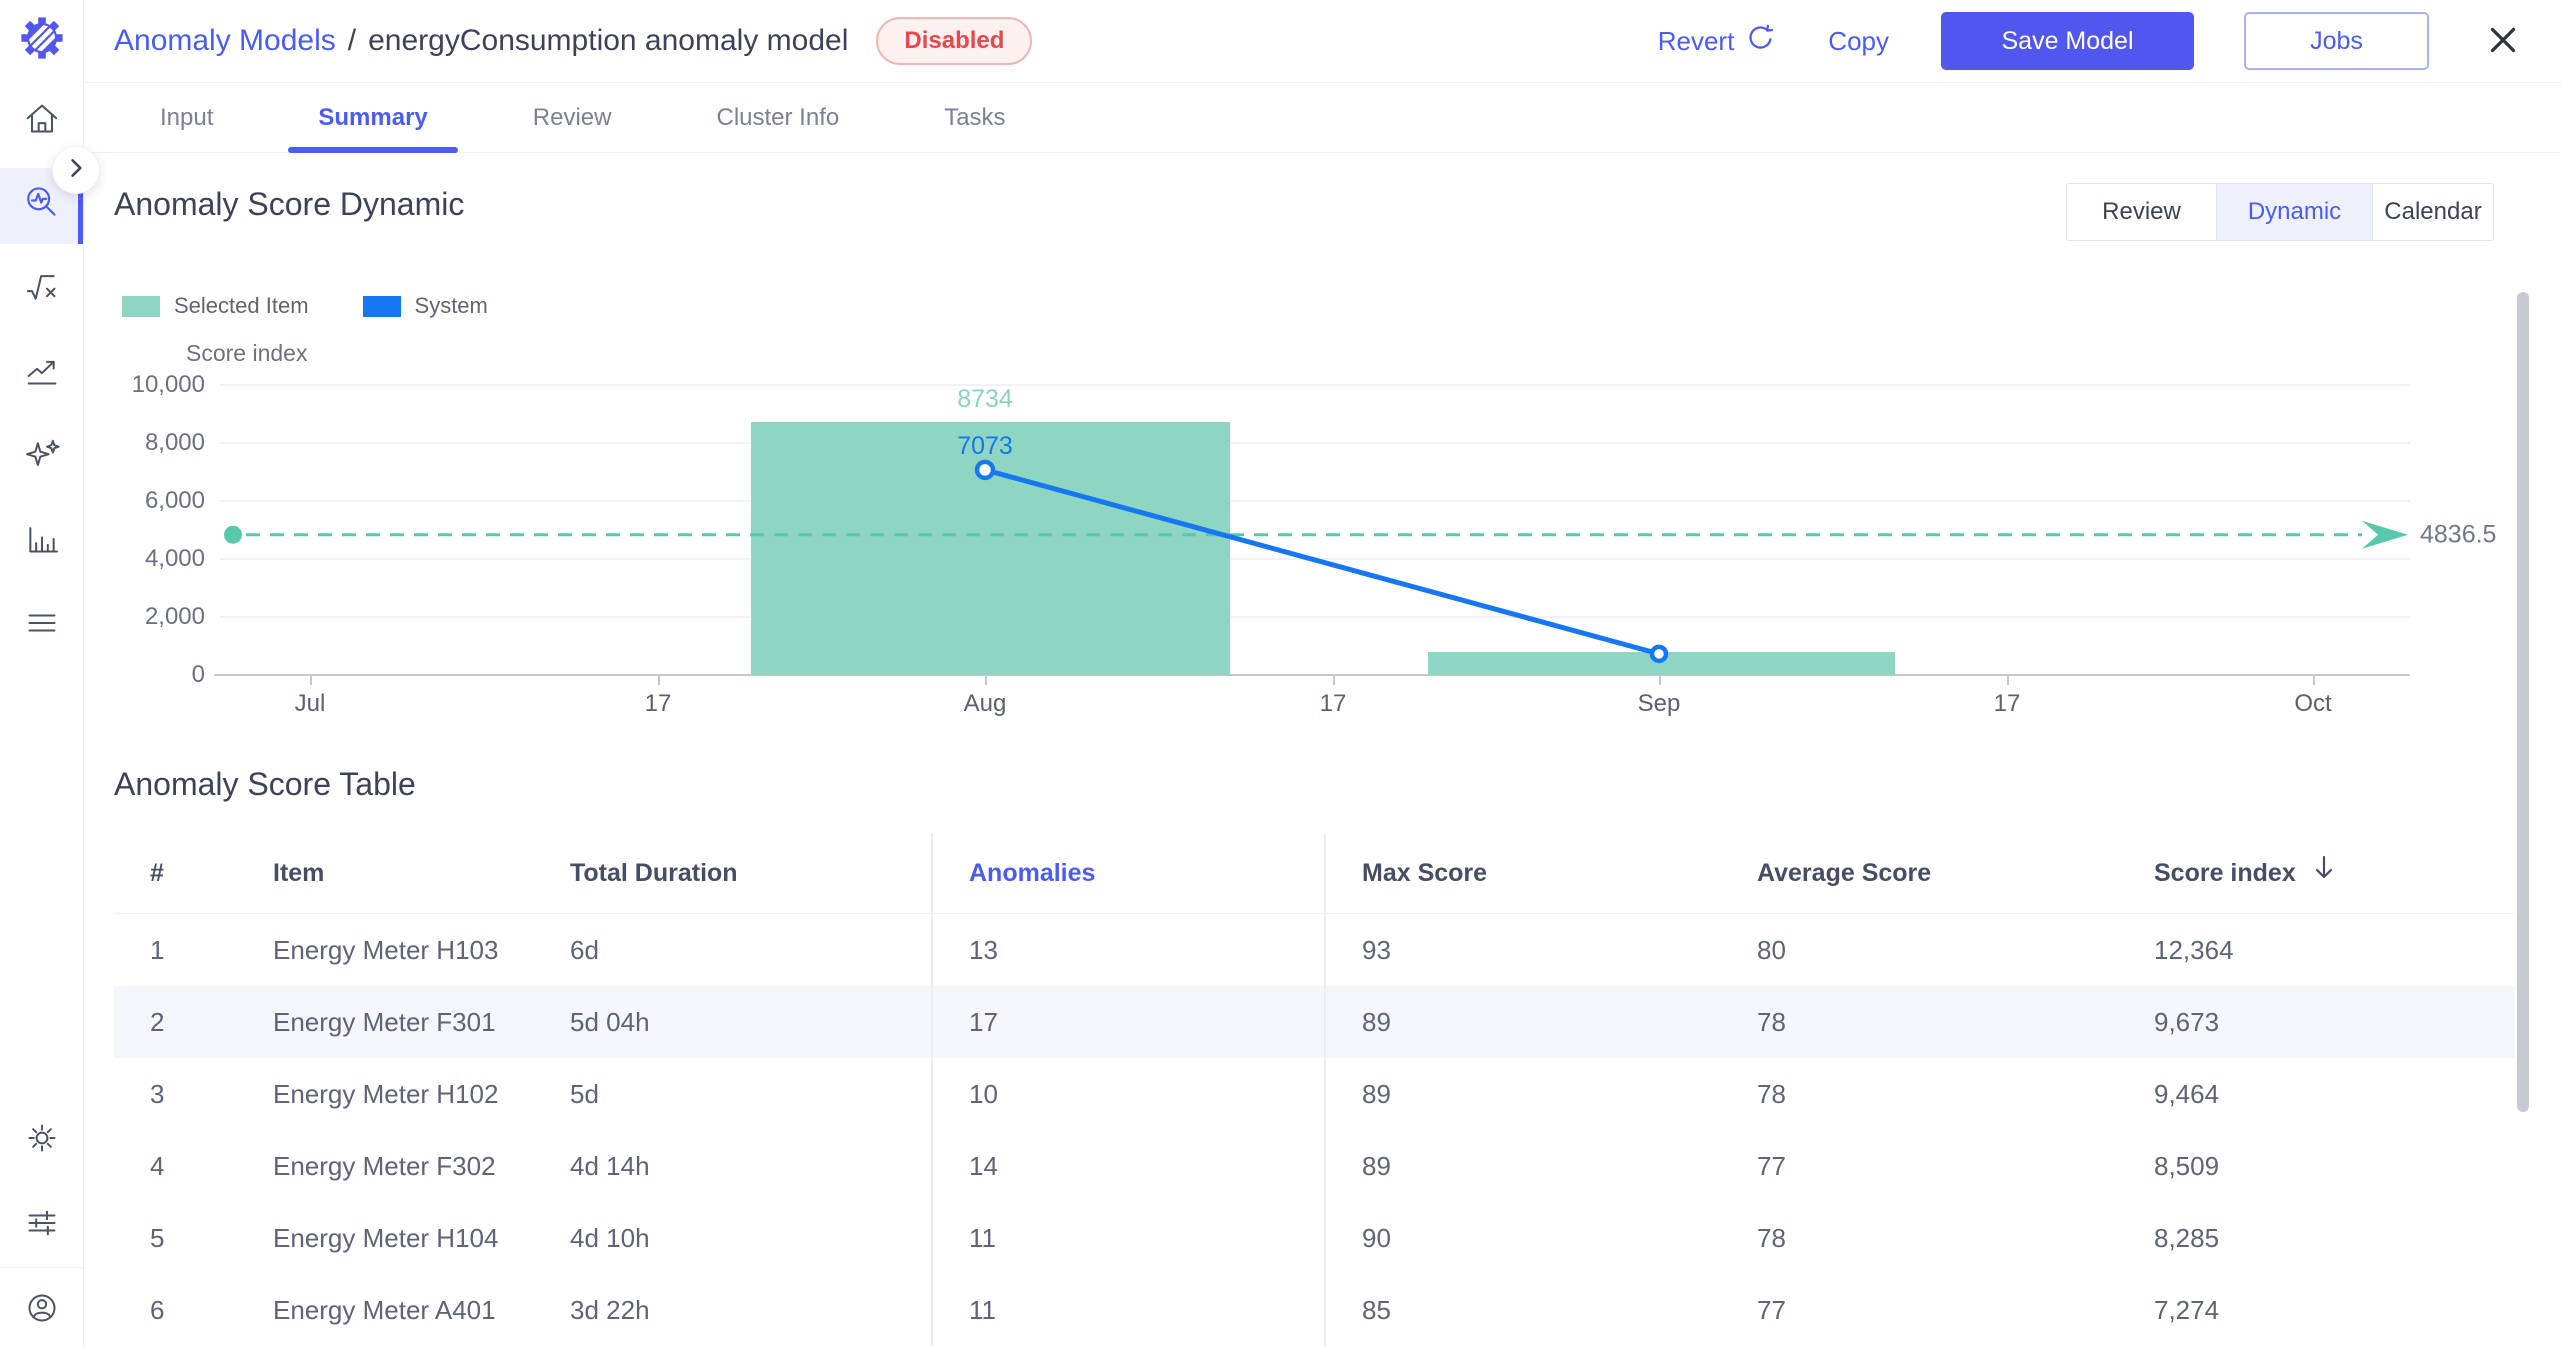  What do you see at coordinates (42, 289) in the screenshot?
I see `sidebar-item-square-root` at bounding box center [42, 289].